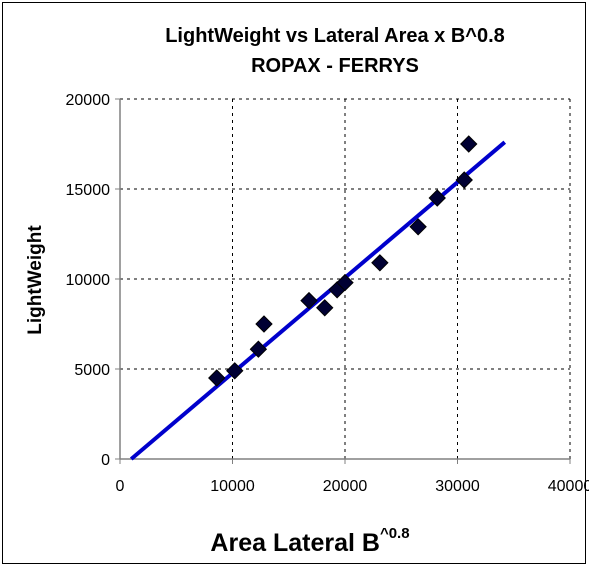  Describe the element at coordinates (345, 486) in the screenshot. I see `x-tick-label: 20000` at that location.